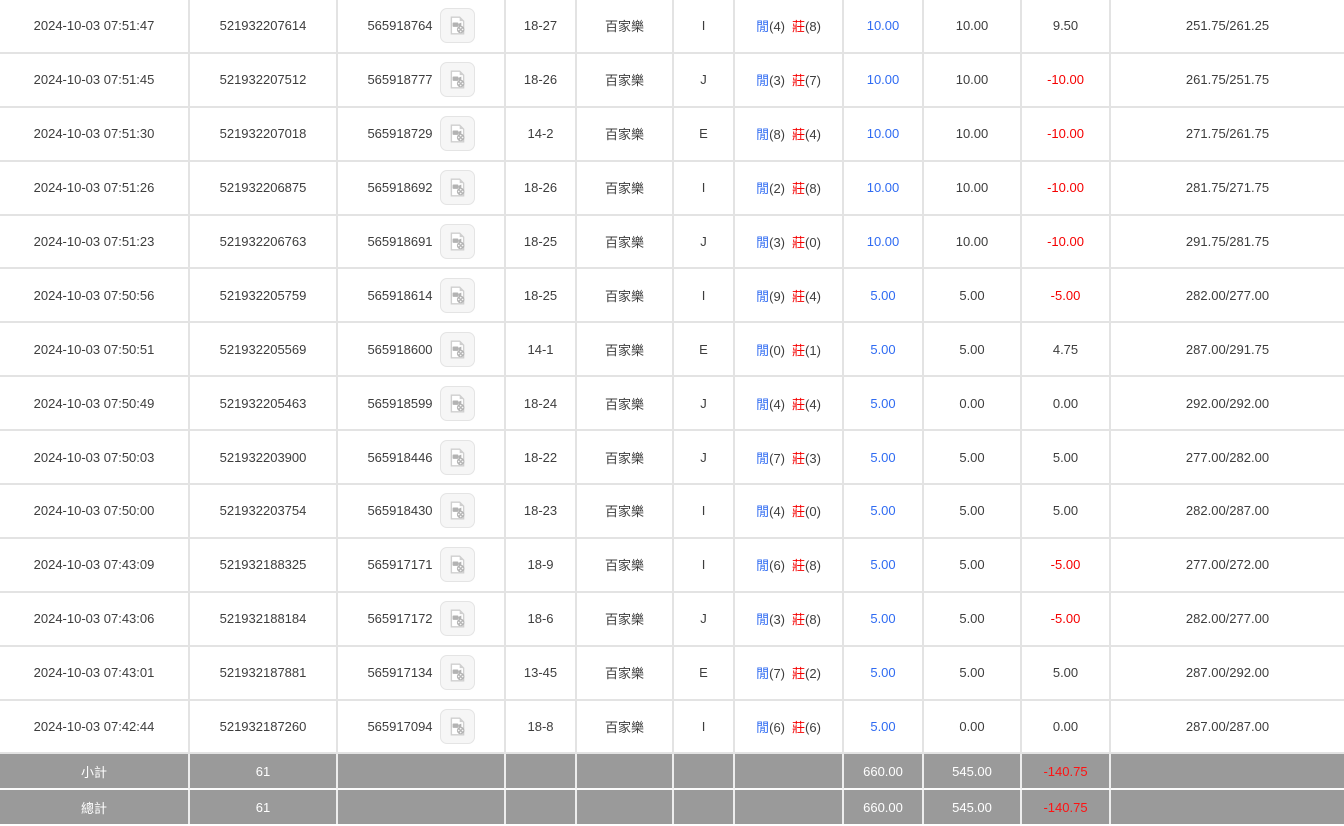  I want to click on cell-win-loss: -10.00, so click(1066, 80).